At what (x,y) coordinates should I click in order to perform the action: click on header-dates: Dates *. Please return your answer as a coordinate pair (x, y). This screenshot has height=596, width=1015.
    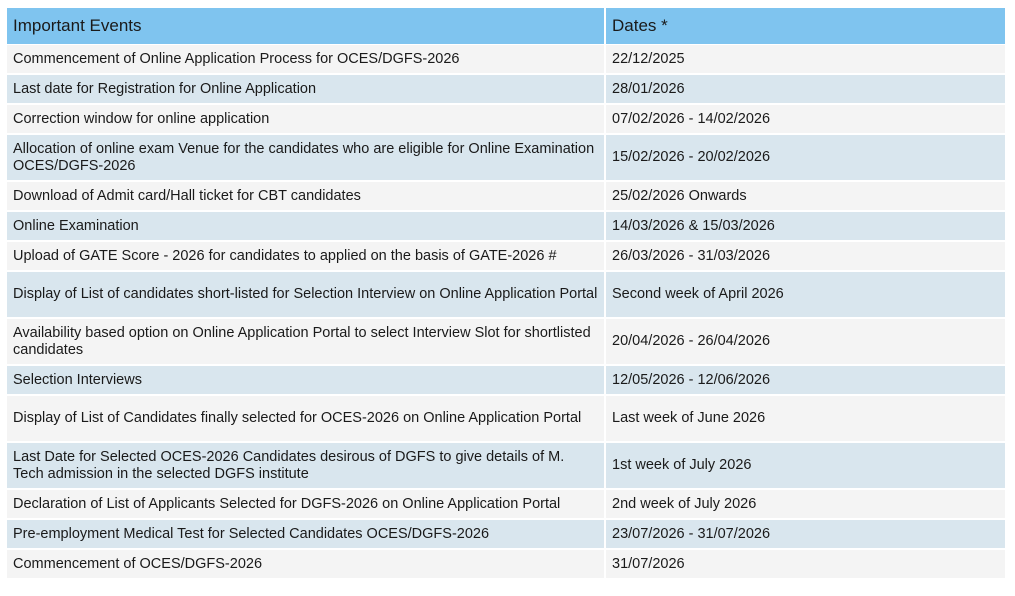
    Looking at the image, I should click on (804, 26).